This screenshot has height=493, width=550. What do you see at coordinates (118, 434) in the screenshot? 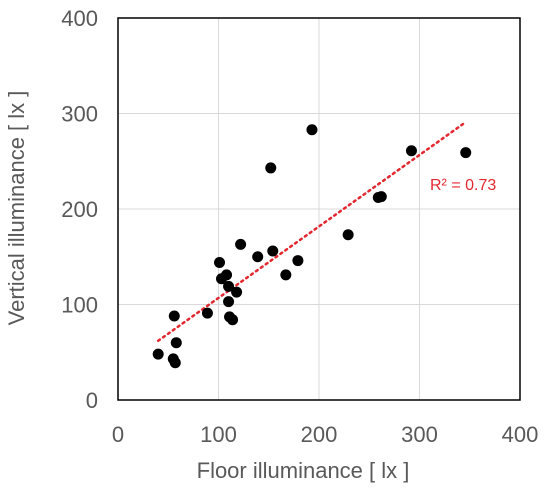
I see `x-tick-label: 0` at bounding box center [118, 434].